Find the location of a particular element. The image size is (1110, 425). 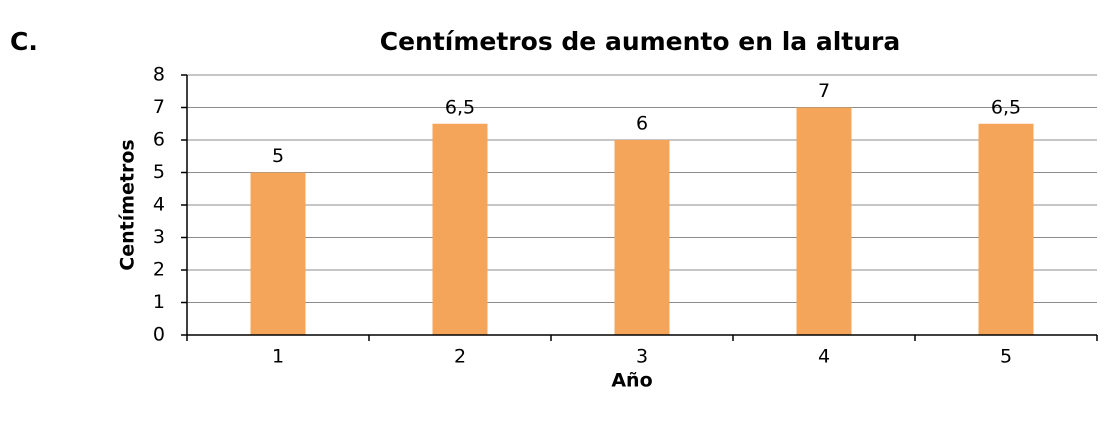

data-label: 7 is located at coordinates (824, 91).